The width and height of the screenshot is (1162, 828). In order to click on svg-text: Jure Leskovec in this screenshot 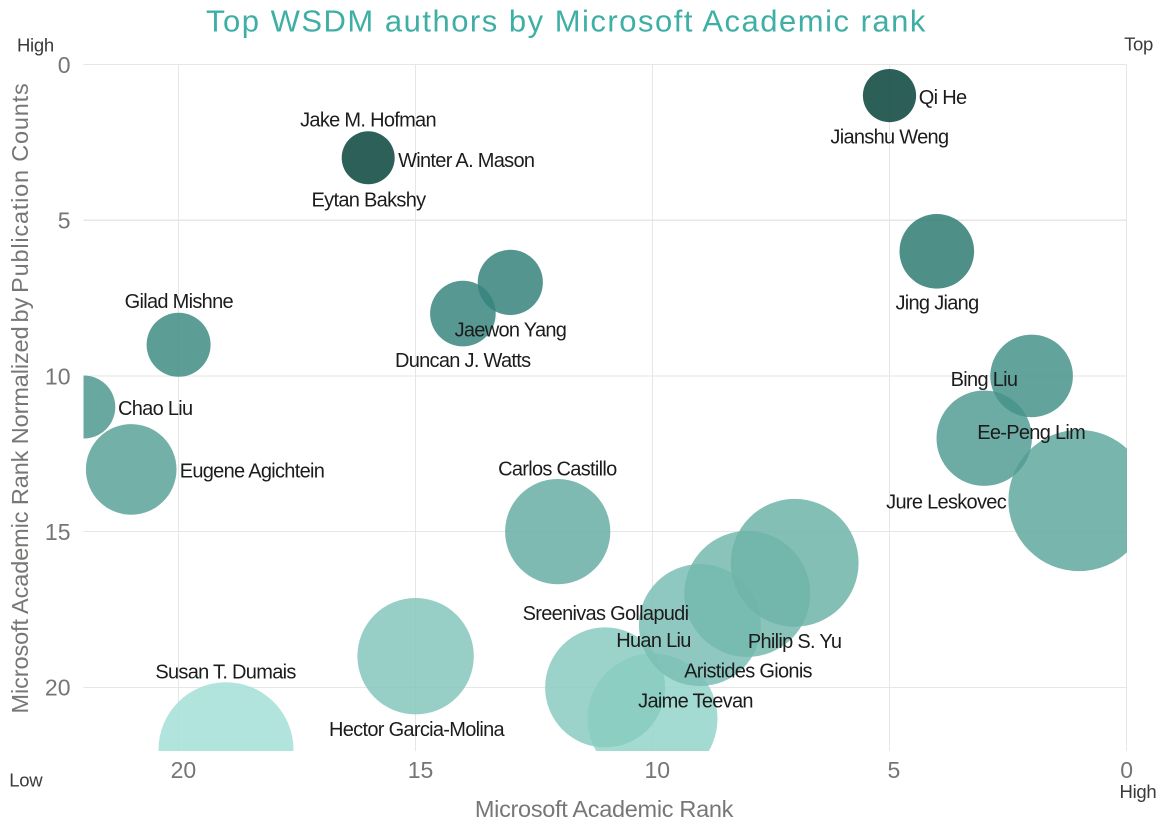, I will do `click(946, 503)`.